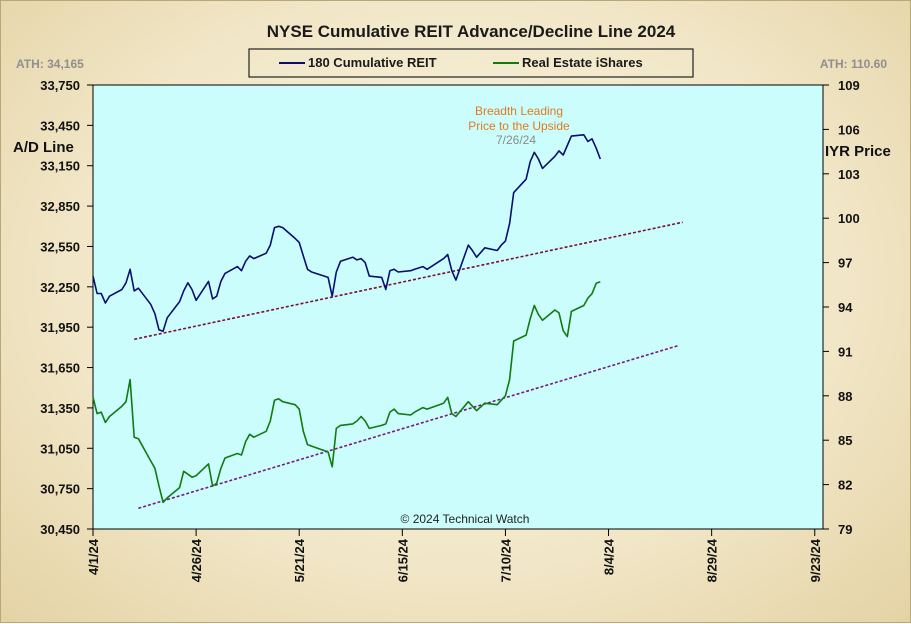  What do you see at coordinates (93, 556) in the screenshot?
I see `x-tick-label: 4/1/24` at bounding box center [93, 556].